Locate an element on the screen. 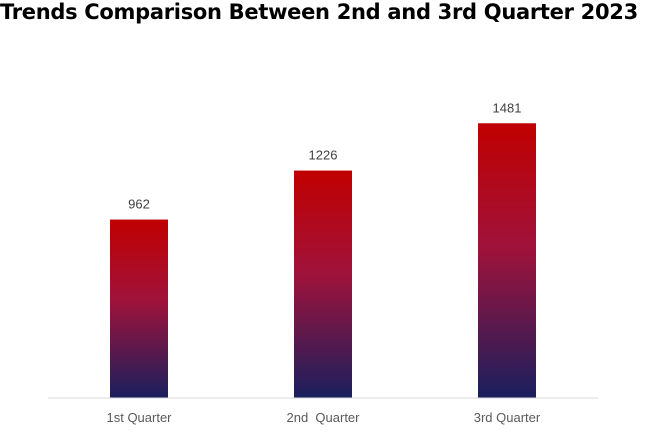  x-tick-label-3: 3rd Quarter is located at coordinates (507, 417).